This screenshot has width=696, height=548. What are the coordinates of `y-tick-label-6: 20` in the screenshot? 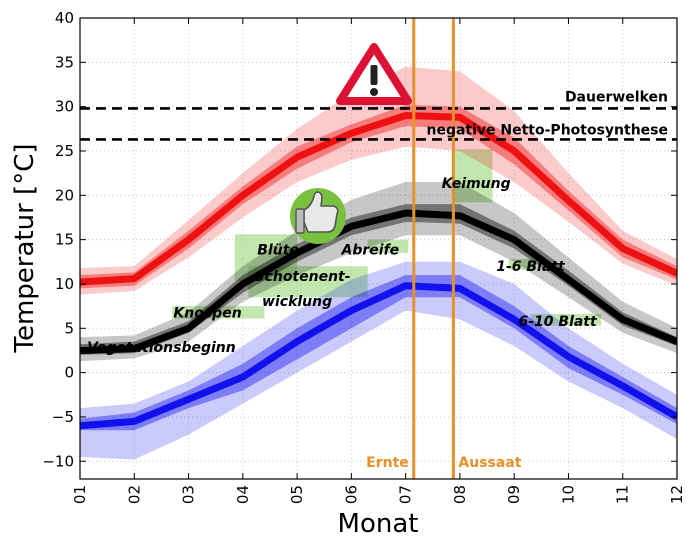 It's located at (64, 195).